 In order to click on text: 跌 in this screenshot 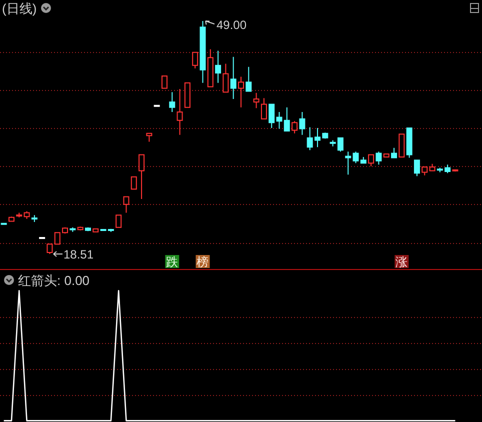, I will do `click(172, 262)`.